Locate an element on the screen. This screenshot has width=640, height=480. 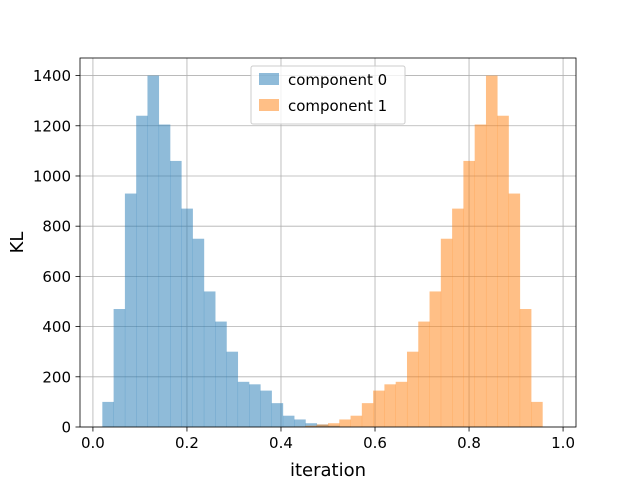
legend: component 0 component 1 is located at coordinates (328, 95).